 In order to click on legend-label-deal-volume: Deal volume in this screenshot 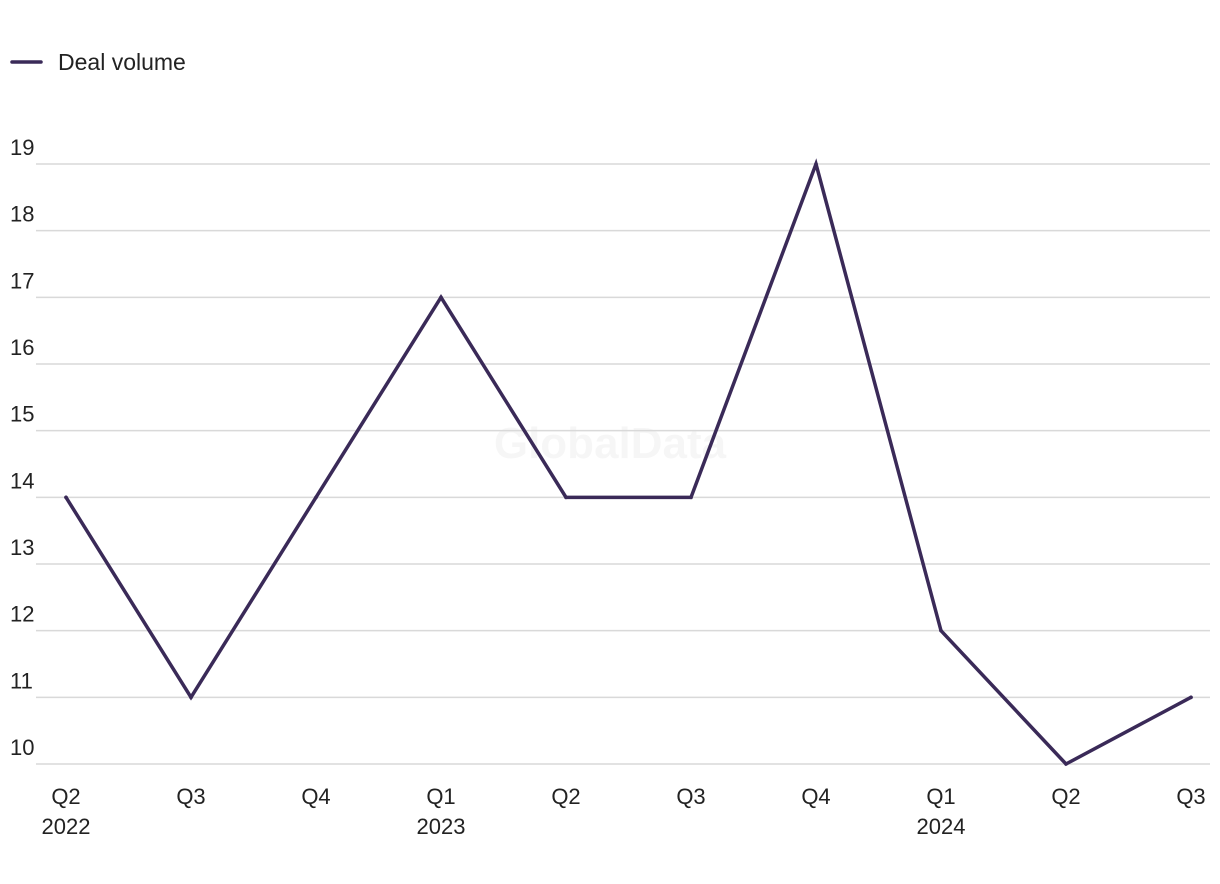, I will do `click(122, 62)`.